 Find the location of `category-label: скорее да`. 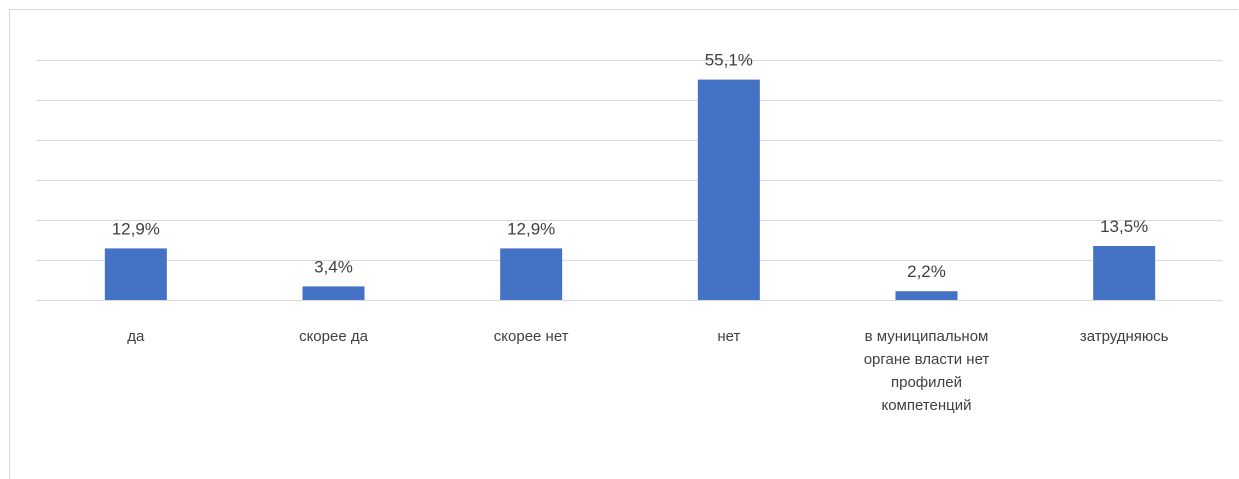

category-label: скорее да is located at coordinates (334, 336).